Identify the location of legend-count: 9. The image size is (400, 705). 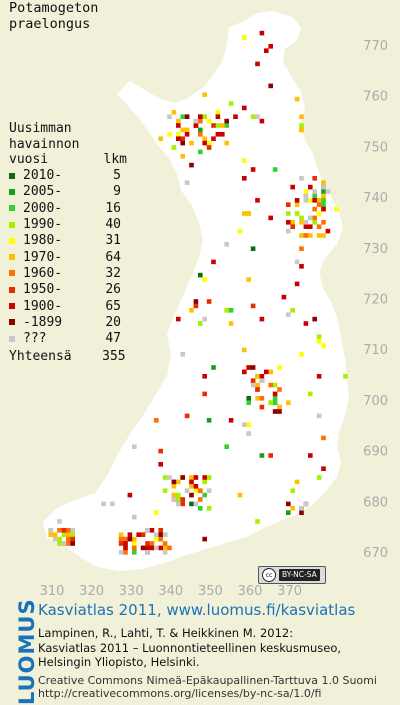
(117, 192).